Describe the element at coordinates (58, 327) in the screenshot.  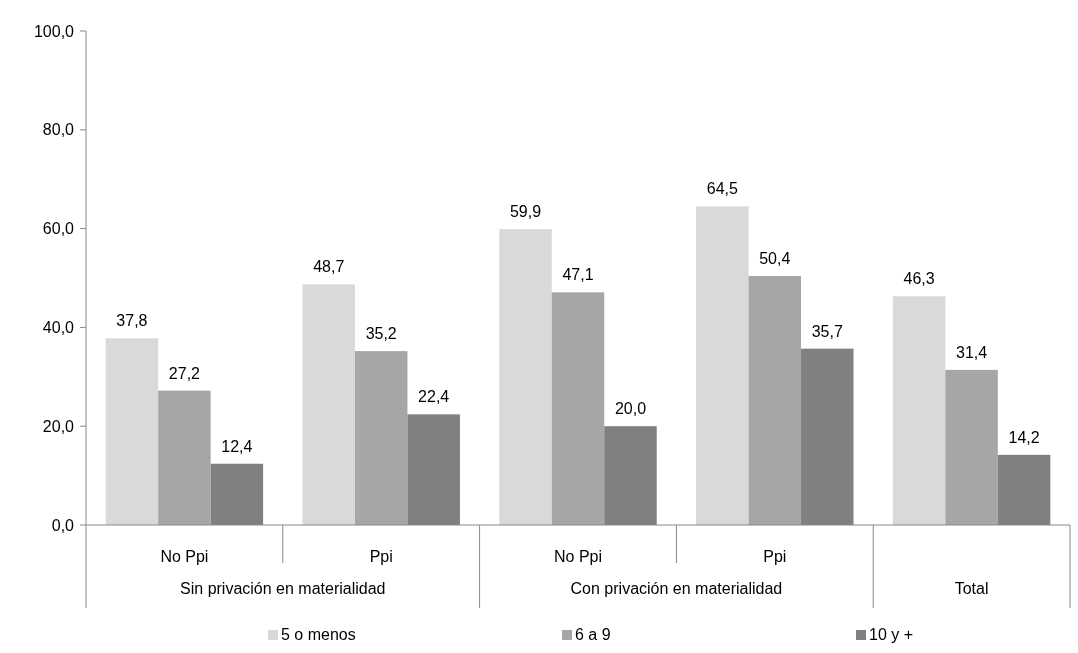
I see `y-tick-label: 40,0` at that location.